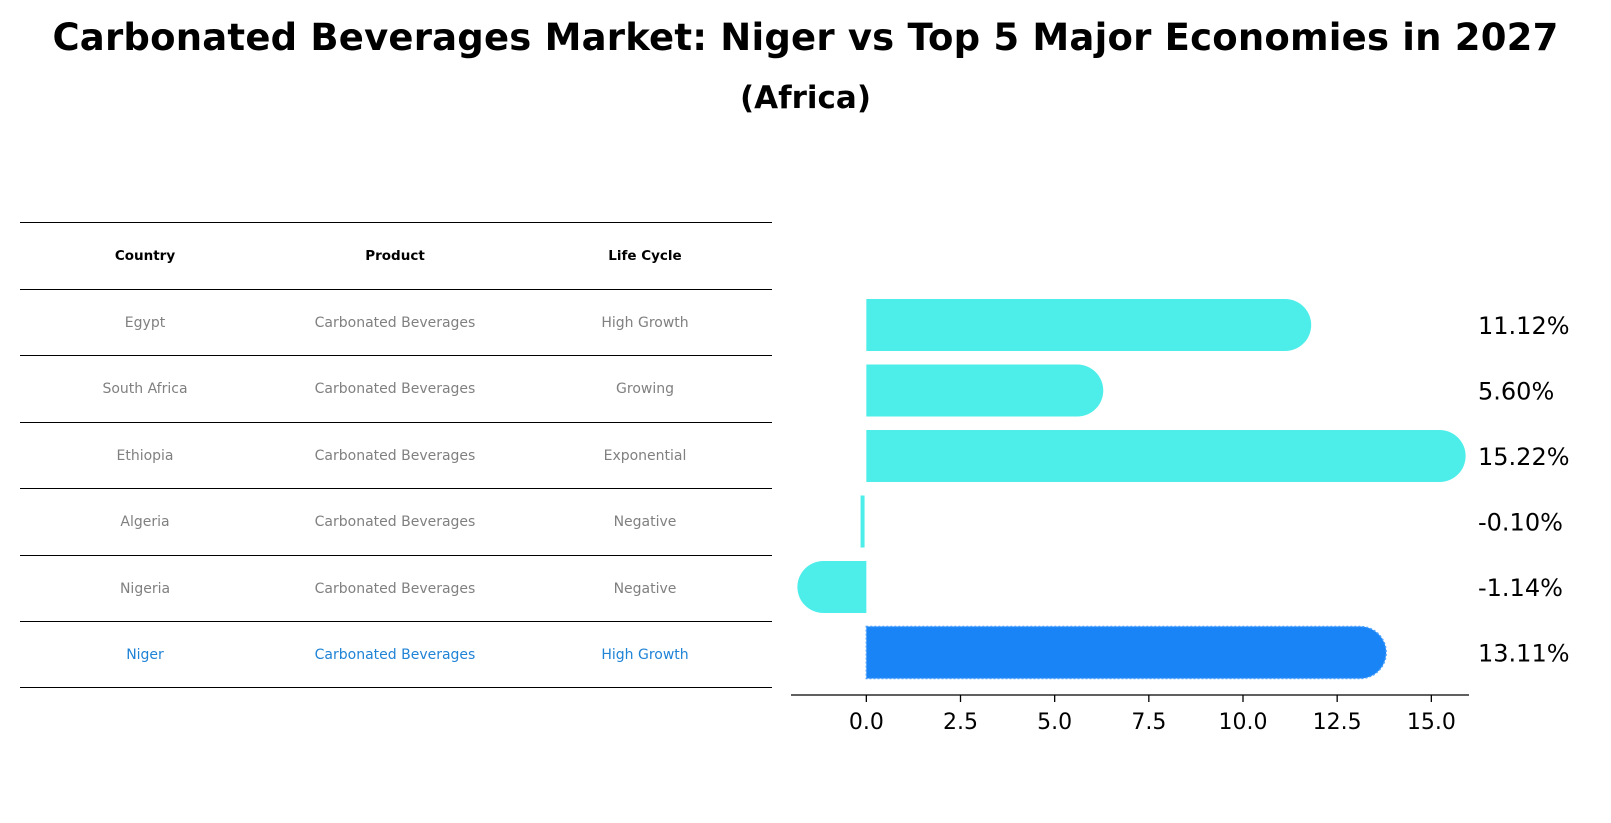 Image resolution: width=1611 pixels, height=823 pixels. What do you see at coordinates (866, 722) in the screenshot?
I see `x-tick-label: 0.0` at bounding box center [866, 722].